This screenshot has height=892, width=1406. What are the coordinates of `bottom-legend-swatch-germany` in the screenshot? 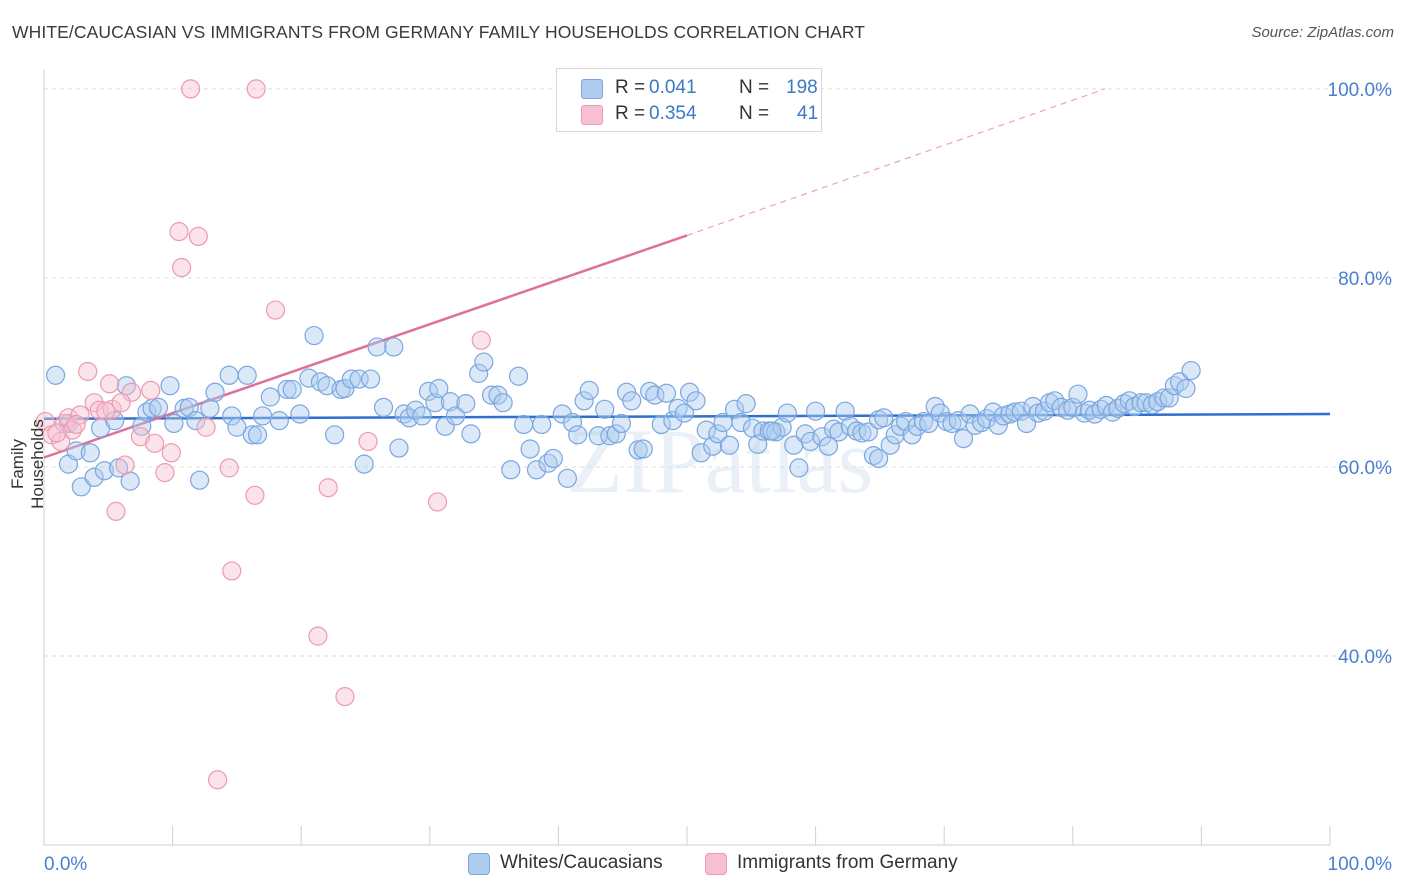 It's located at (716, 864).